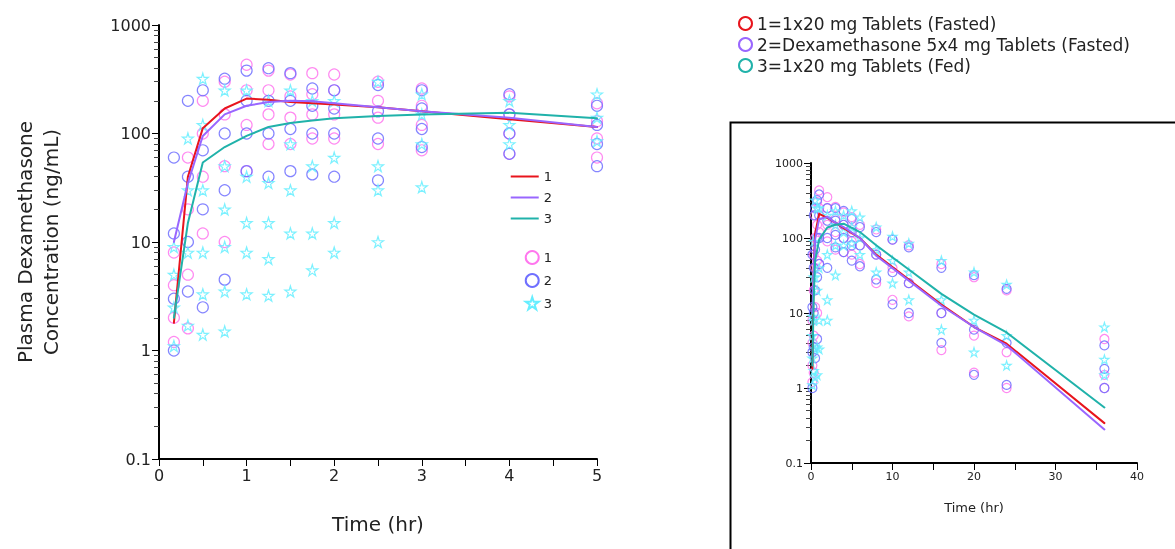 The width and height of the screenshot is (1175, 549). What do you see at coordinates (877, 23) in the screenshot?
I see `legend-label: 1=1x20 mg Tablets (Fasted)` at bounding box center [877, 23].